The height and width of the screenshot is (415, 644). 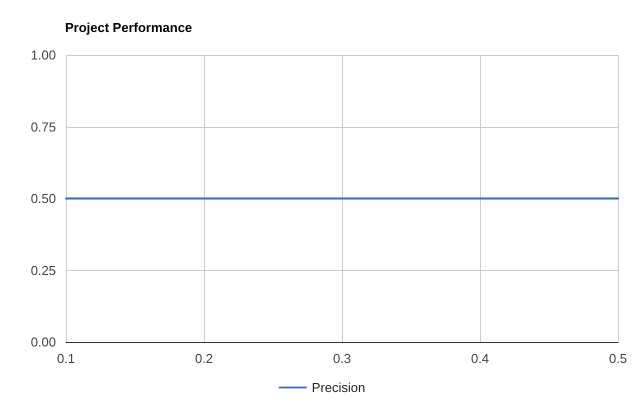 What do you see at coordinates (43, 342) in the screenshot?
I see `y-tick-label: 0.00` at bounding box center [43, 342].